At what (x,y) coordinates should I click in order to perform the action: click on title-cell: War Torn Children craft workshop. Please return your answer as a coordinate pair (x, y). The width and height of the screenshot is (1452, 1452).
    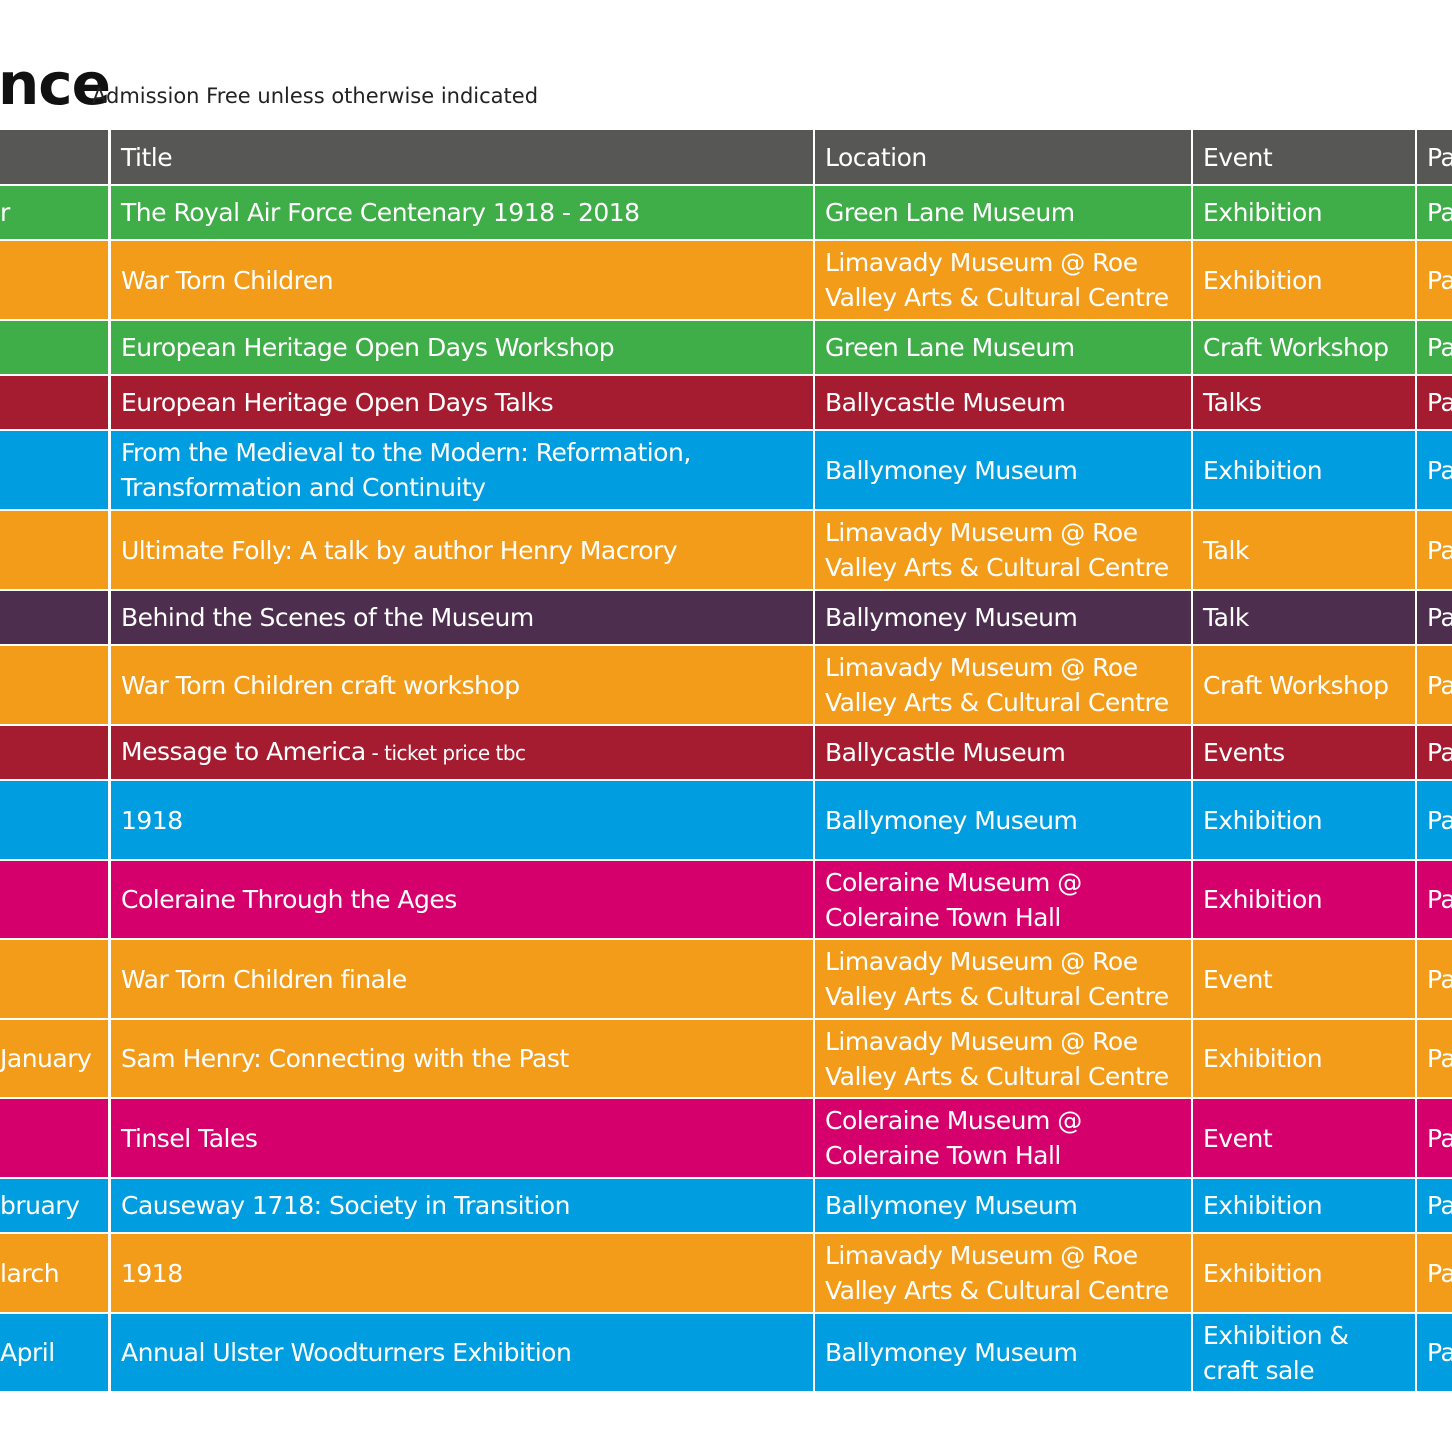
    Looking at the image, I should click on (462, 685).